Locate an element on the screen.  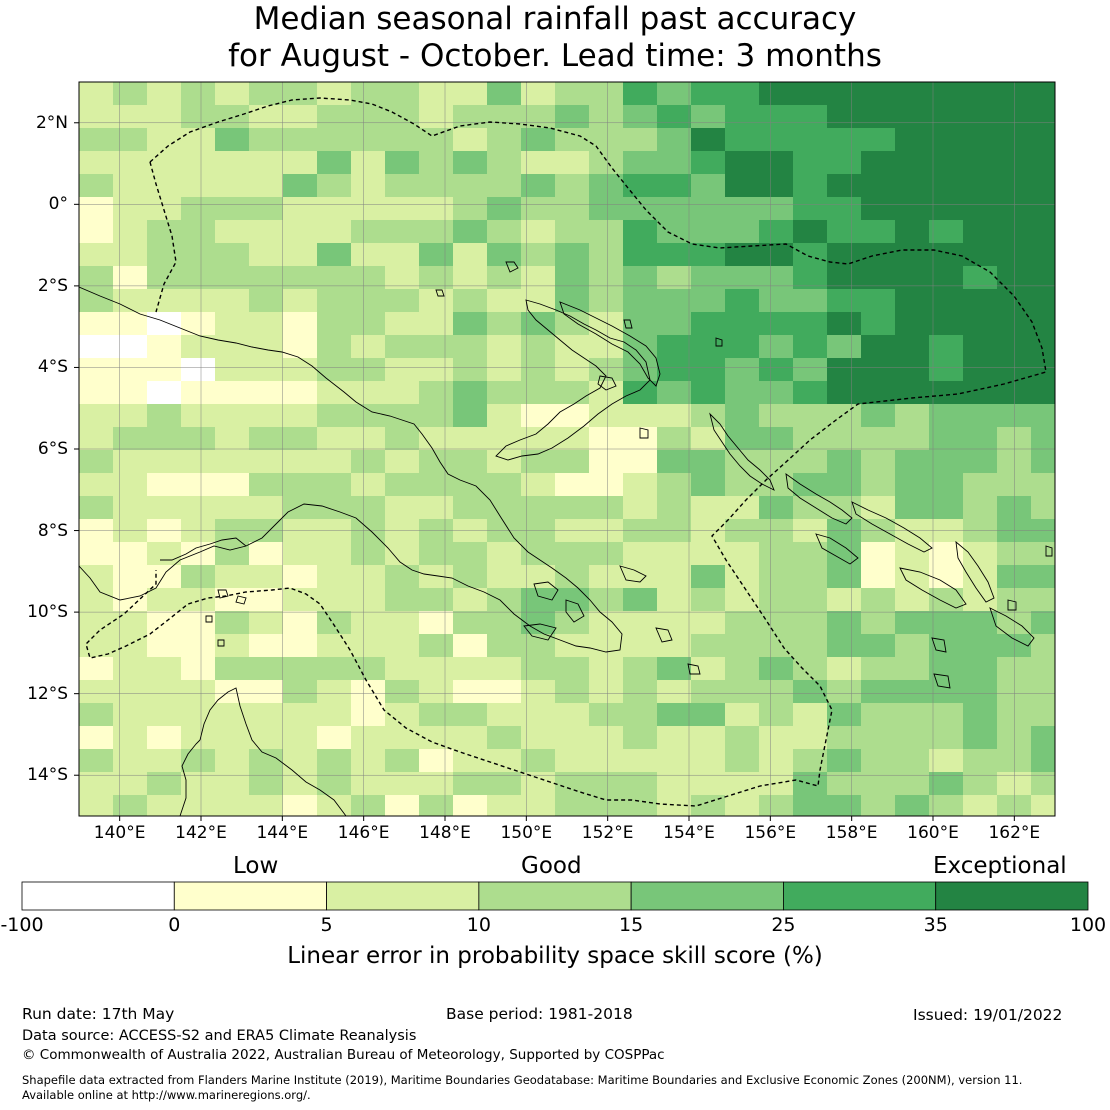
base-period: Base period: 1981-2018 is located at coordinates (539, 1014).